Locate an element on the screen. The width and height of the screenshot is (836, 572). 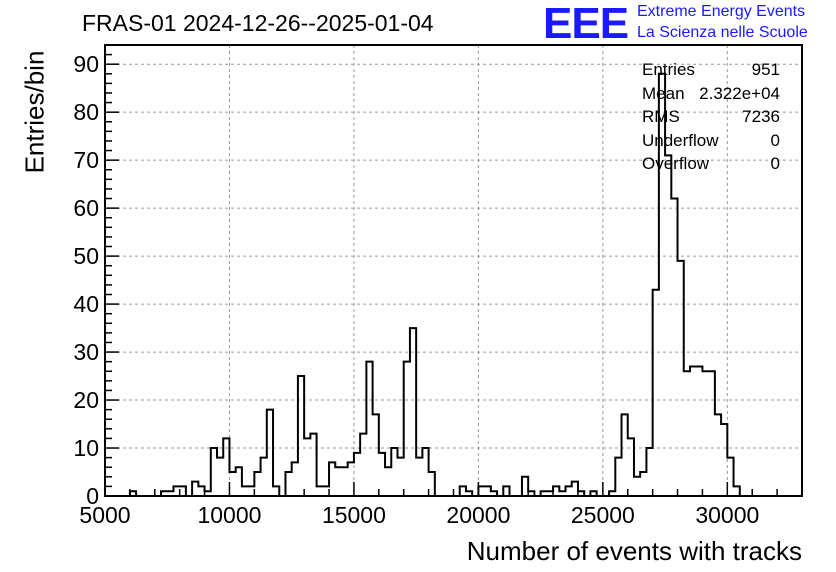
stat-name: Underflow is located at coordinates (680, 140).